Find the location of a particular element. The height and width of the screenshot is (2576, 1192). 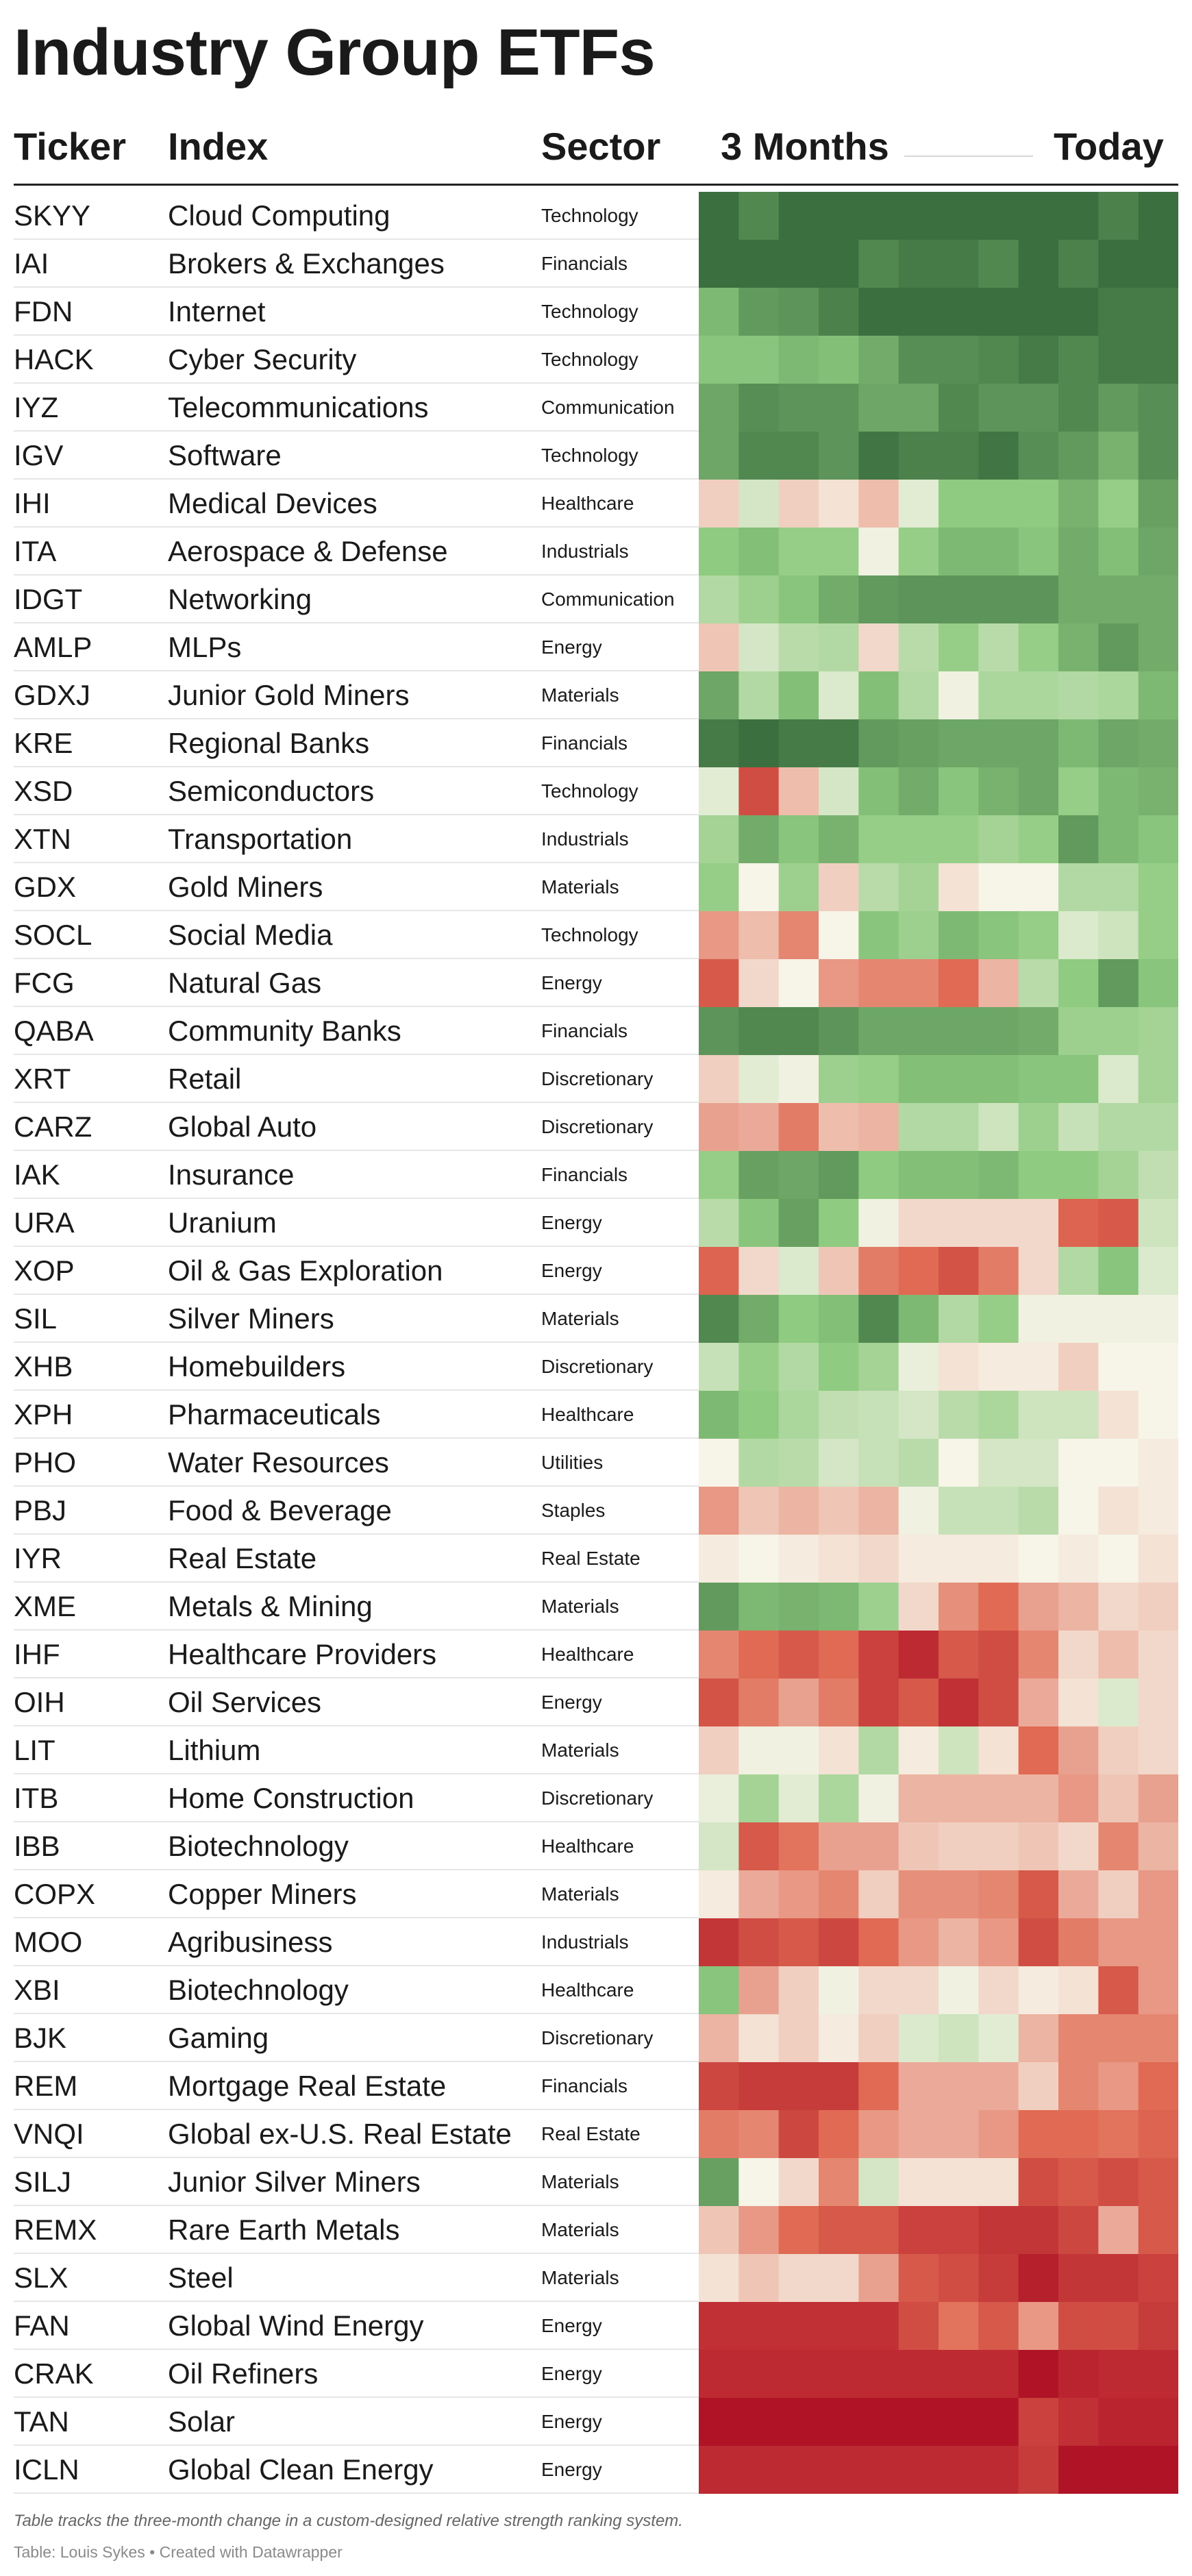

table-row: XSD Semiconductors Technology is located at coordinates (596, 791).